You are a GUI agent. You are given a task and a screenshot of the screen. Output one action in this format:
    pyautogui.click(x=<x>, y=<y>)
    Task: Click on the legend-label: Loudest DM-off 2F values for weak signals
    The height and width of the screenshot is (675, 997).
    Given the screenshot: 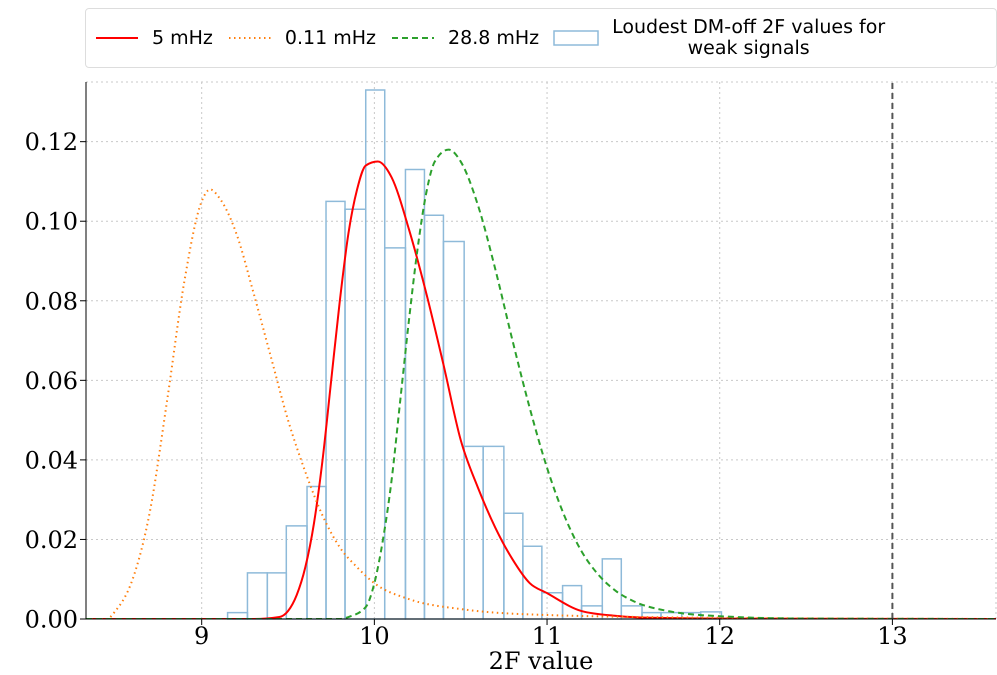 What is the action you would take?
    pyautogui.click(x=748, y=37)
    